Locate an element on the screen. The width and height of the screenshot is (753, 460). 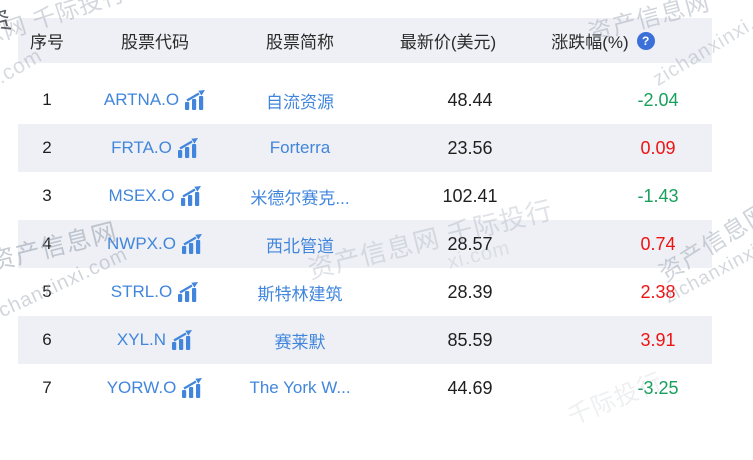
change-percent: 2.38 is located at coordinates (658, 291).